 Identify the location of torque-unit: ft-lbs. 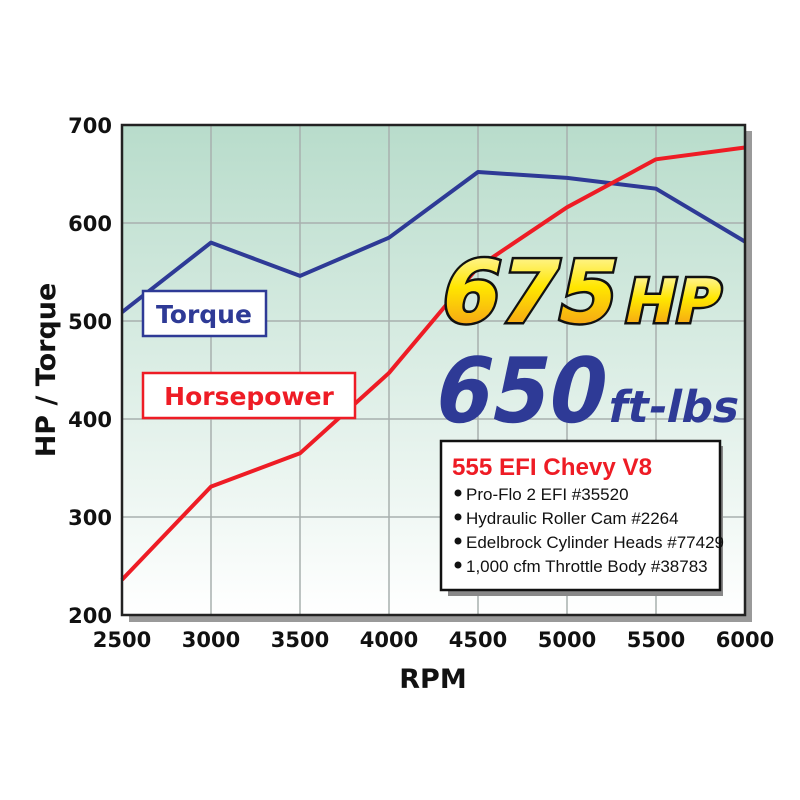
(674, 407).